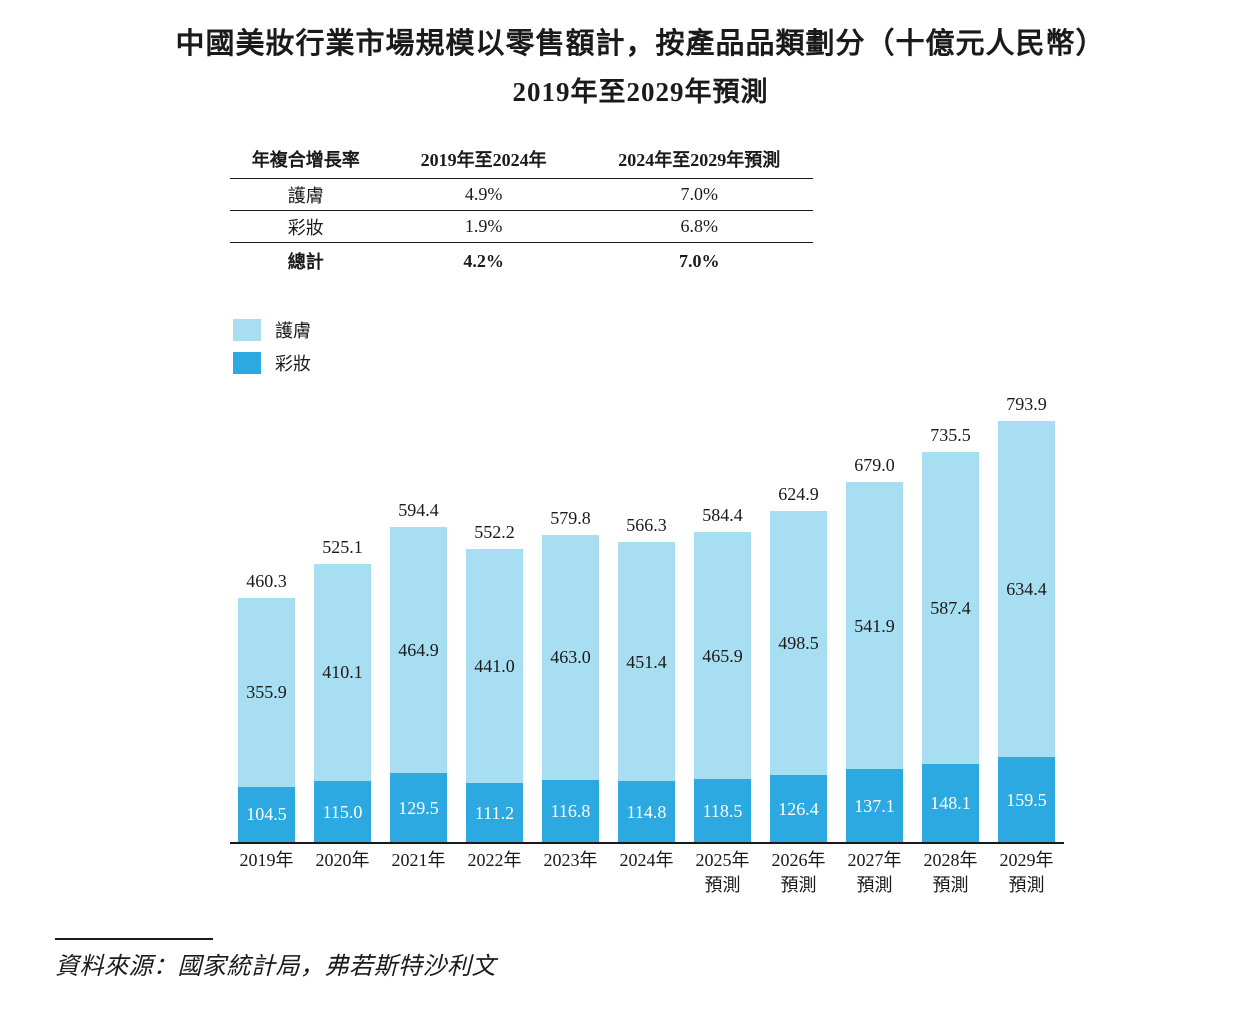 Image resolution: width=1249 pixels, height=1009 pixels. I want to click on x-axis-label: 2022年, so click(494, 860).